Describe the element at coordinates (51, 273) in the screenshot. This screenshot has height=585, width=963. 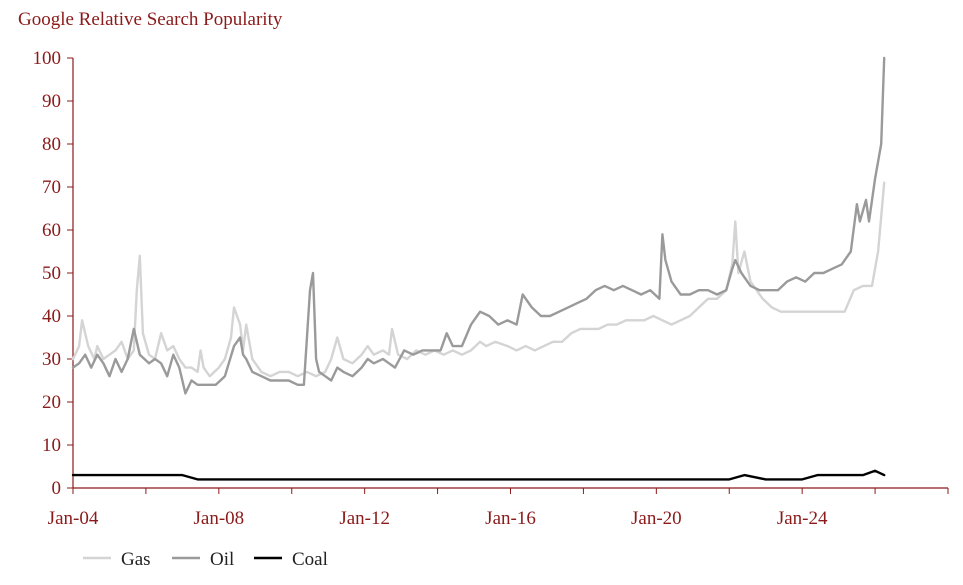
I see `y-tick-label: 50` at that location.